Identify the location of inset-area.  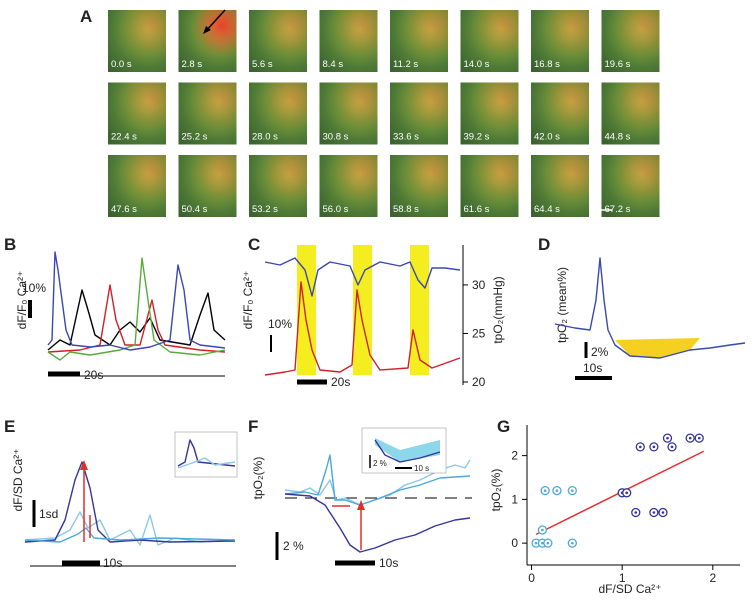
(407, 450).